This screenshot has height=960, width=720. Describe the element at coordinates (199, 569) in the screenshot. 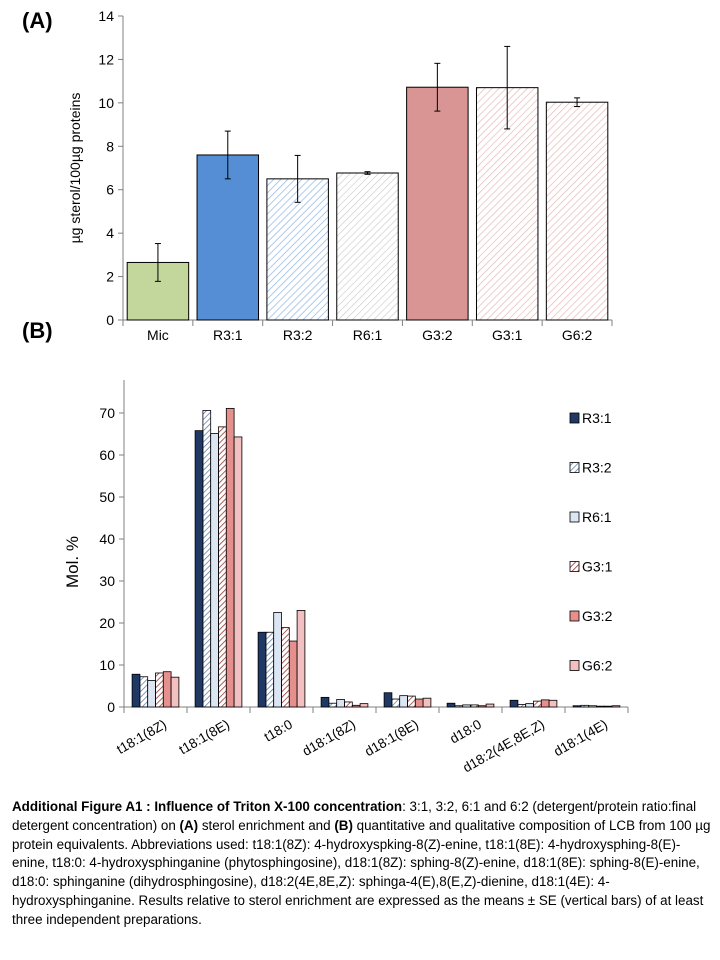

I see `bar-r3-1-t18-1-8e` at that location.